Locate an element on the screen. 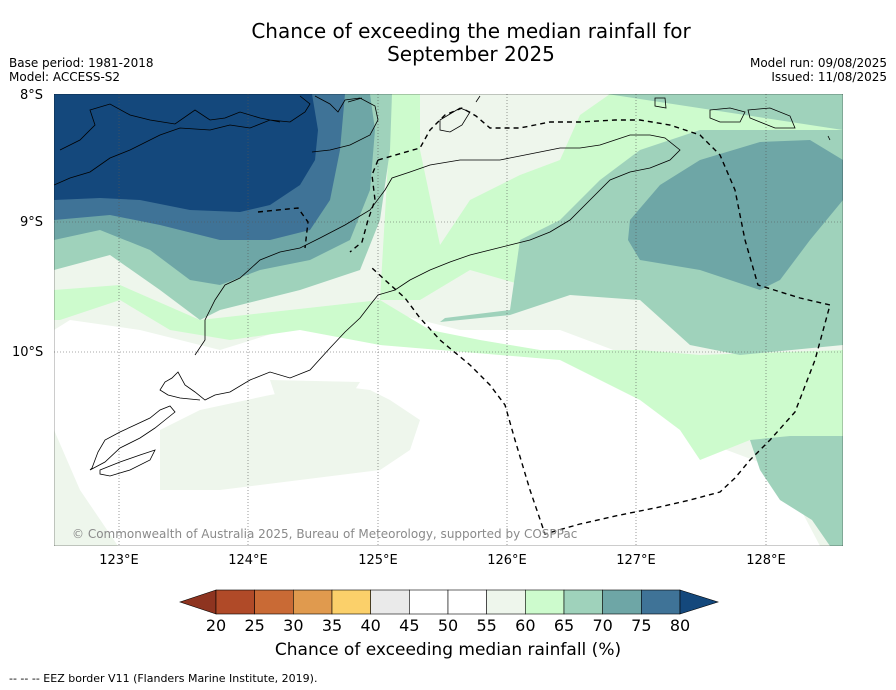 Image resolution: width=896 pixels, height=690 pixels. colorbar-over-arrow is located at coordinates (699, 602).